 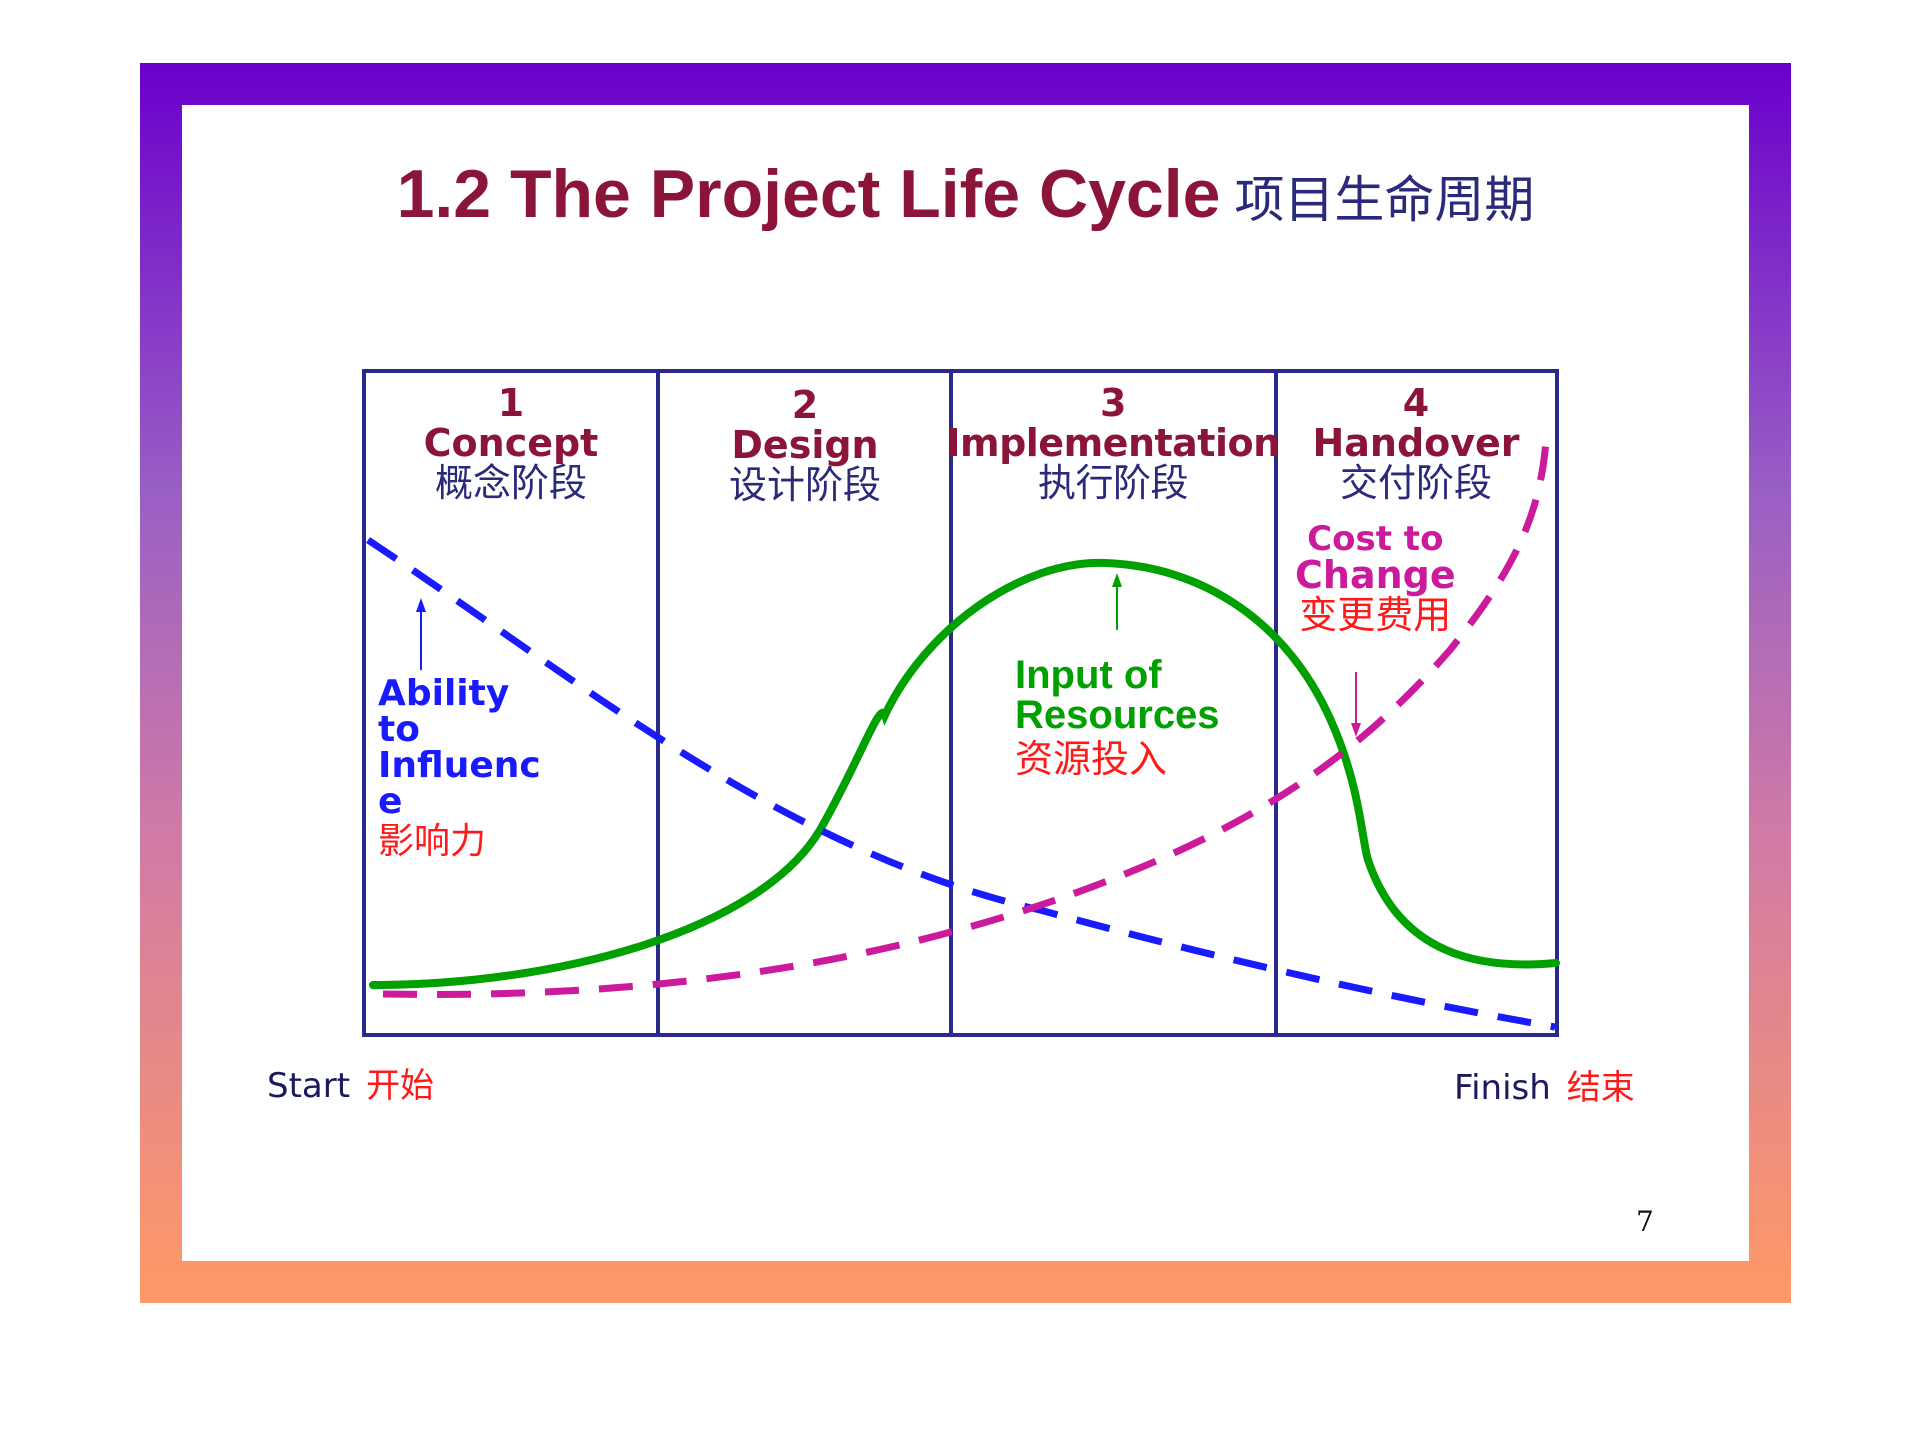 What do you see at coordinates (1502, 1088) in the screenshot?
I see `finish-text: Finish` at bounding box center [1502, 1088].